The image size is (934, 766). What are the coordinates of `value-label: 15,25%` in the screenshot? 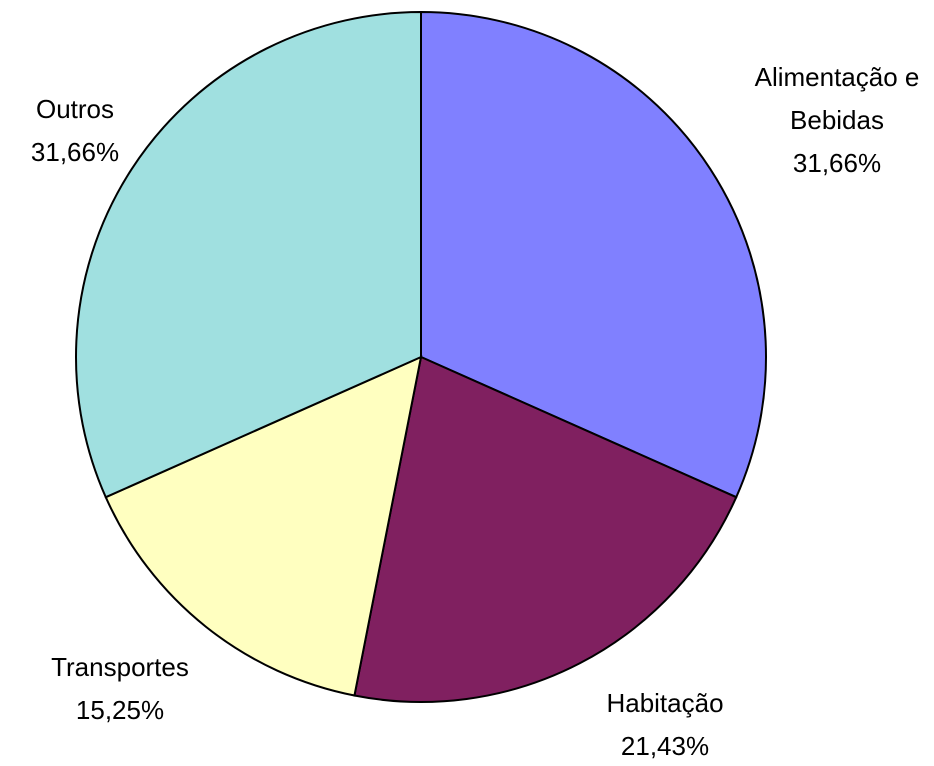 It's located at (120, 710).